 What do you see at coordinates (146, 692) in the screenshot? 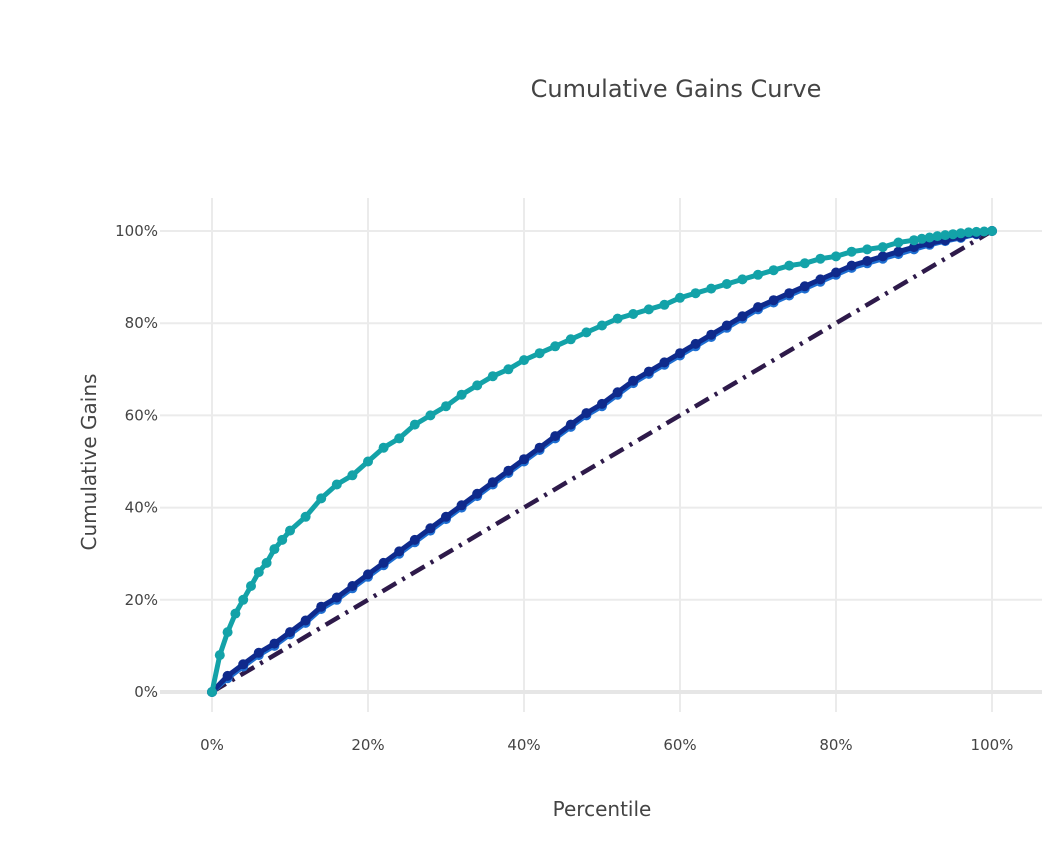
I see `y-tick-label: 0%` at bounding box center [146, 692].